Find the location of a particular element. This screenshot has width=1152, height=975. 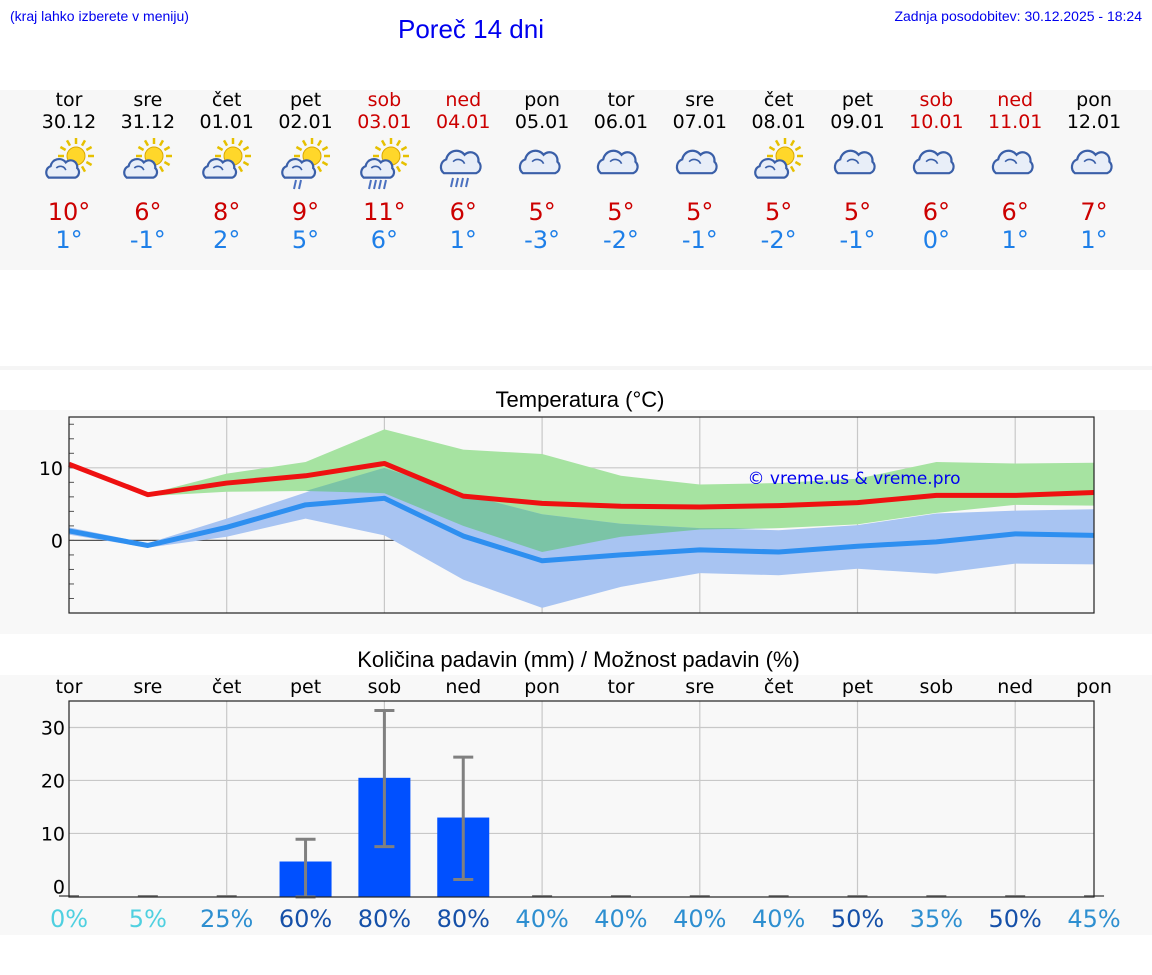

max-temperature: 9° is located at coordinates (305, 212).